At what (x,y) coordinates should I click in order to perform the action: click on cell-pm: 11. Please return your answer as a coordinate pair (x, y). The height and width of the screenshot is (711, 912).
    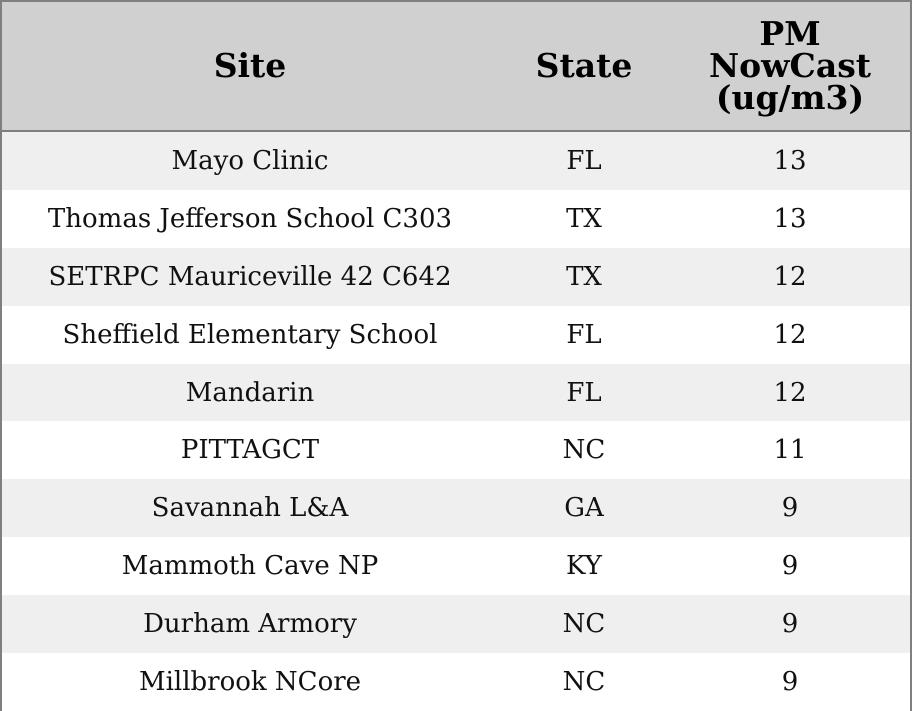
    Looking at the image, I should click on (790, 450).